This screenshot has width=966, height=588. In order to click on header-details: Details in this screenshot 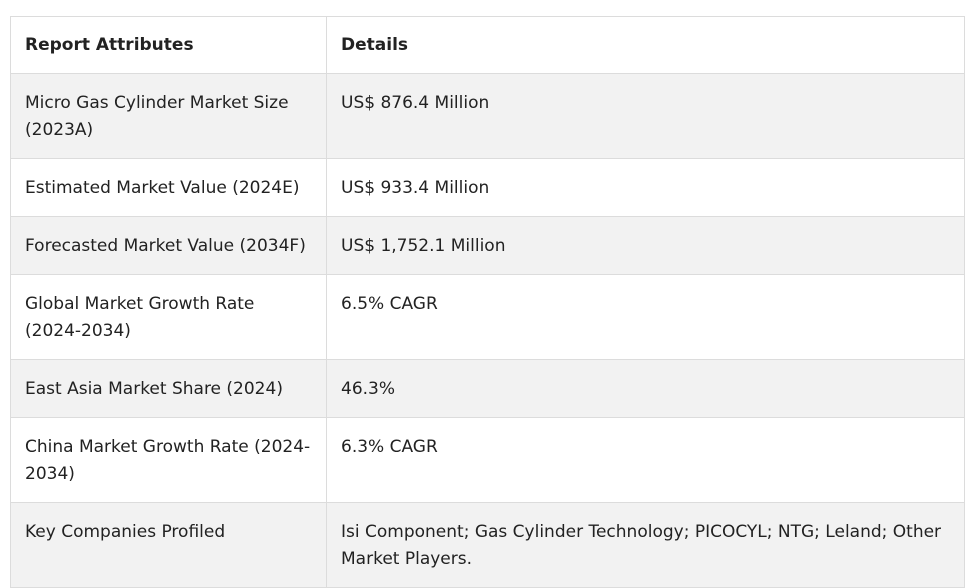, I will do `click(645, 45)`.